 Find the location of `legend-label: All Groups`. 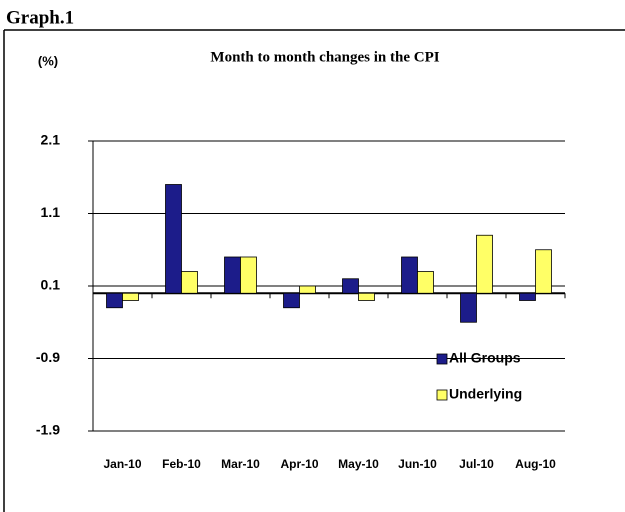

legend-label: All Groups is located at coordinates (485, 358).